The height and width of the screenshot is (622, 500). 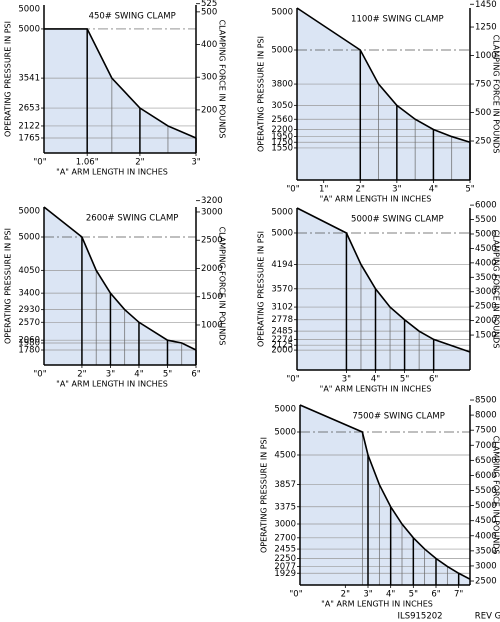 What do you see at coordinates (87, 163) in the screenshot?
I see `x-tick-label: 1.06"` at bounding box center [87, 163].